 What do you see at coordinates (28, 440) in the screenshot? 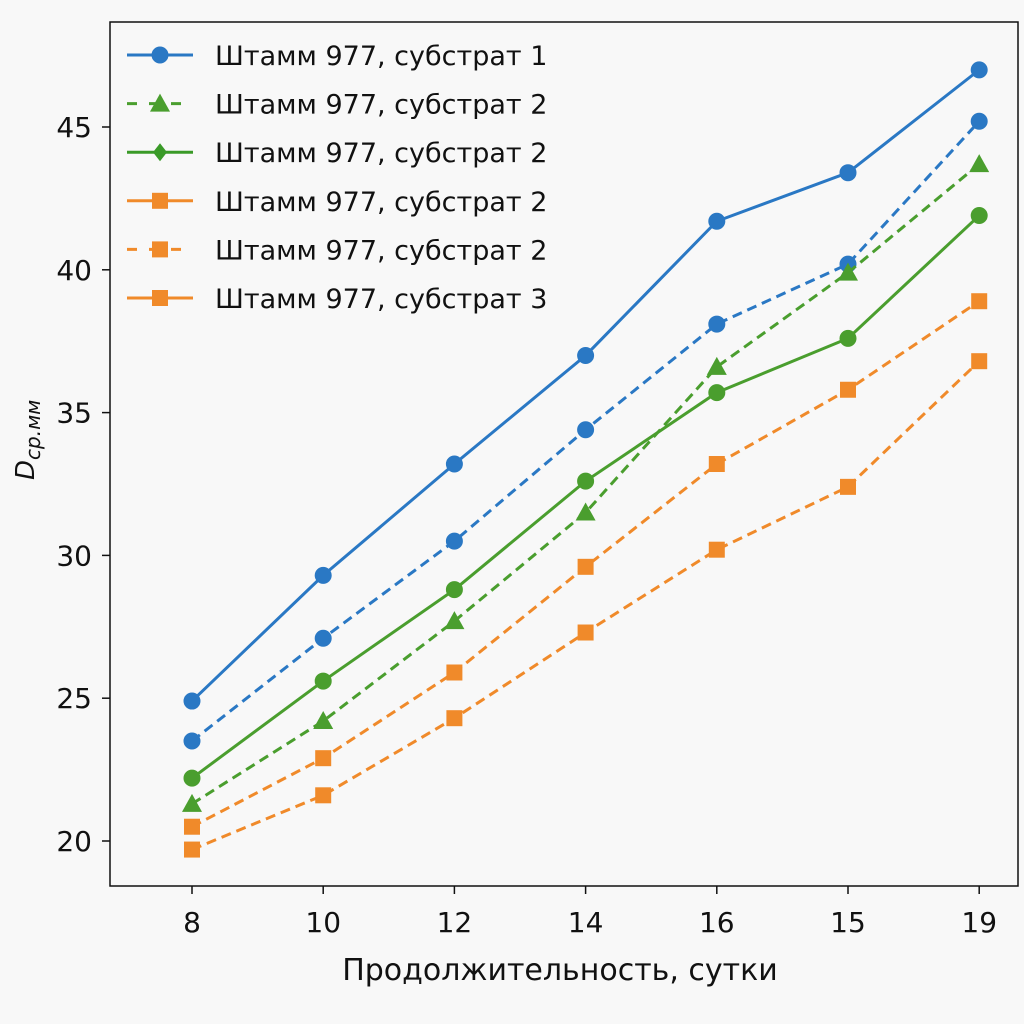
I see `y-axis-label: Dср.мм` at bounding box center [28, 440].